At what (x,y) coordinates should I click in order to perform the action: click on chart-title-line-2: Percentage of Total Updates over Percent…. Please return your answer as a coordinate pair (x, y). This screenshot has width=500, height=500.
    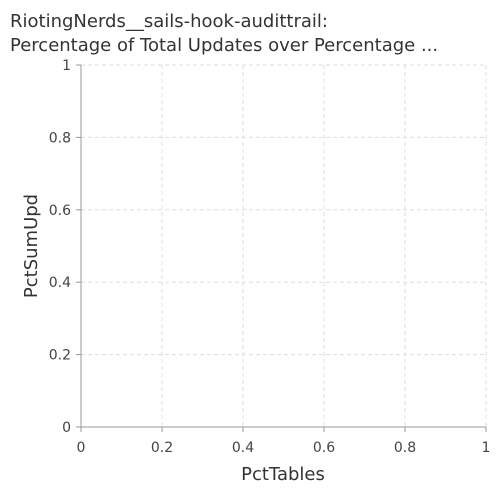
    Looking at the image, I should click on (224, 45).